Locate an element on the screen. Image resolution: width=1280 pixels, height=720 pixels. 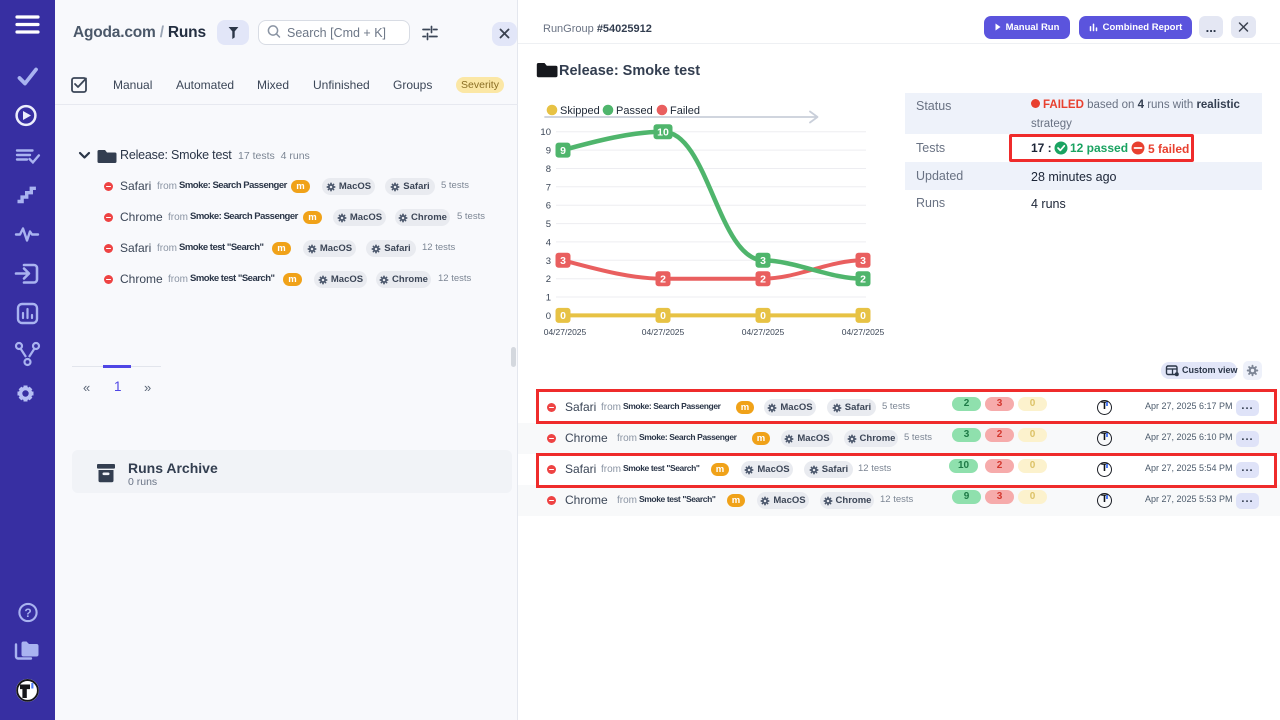
svg-text: 1 is located at coordinates (548, 298).